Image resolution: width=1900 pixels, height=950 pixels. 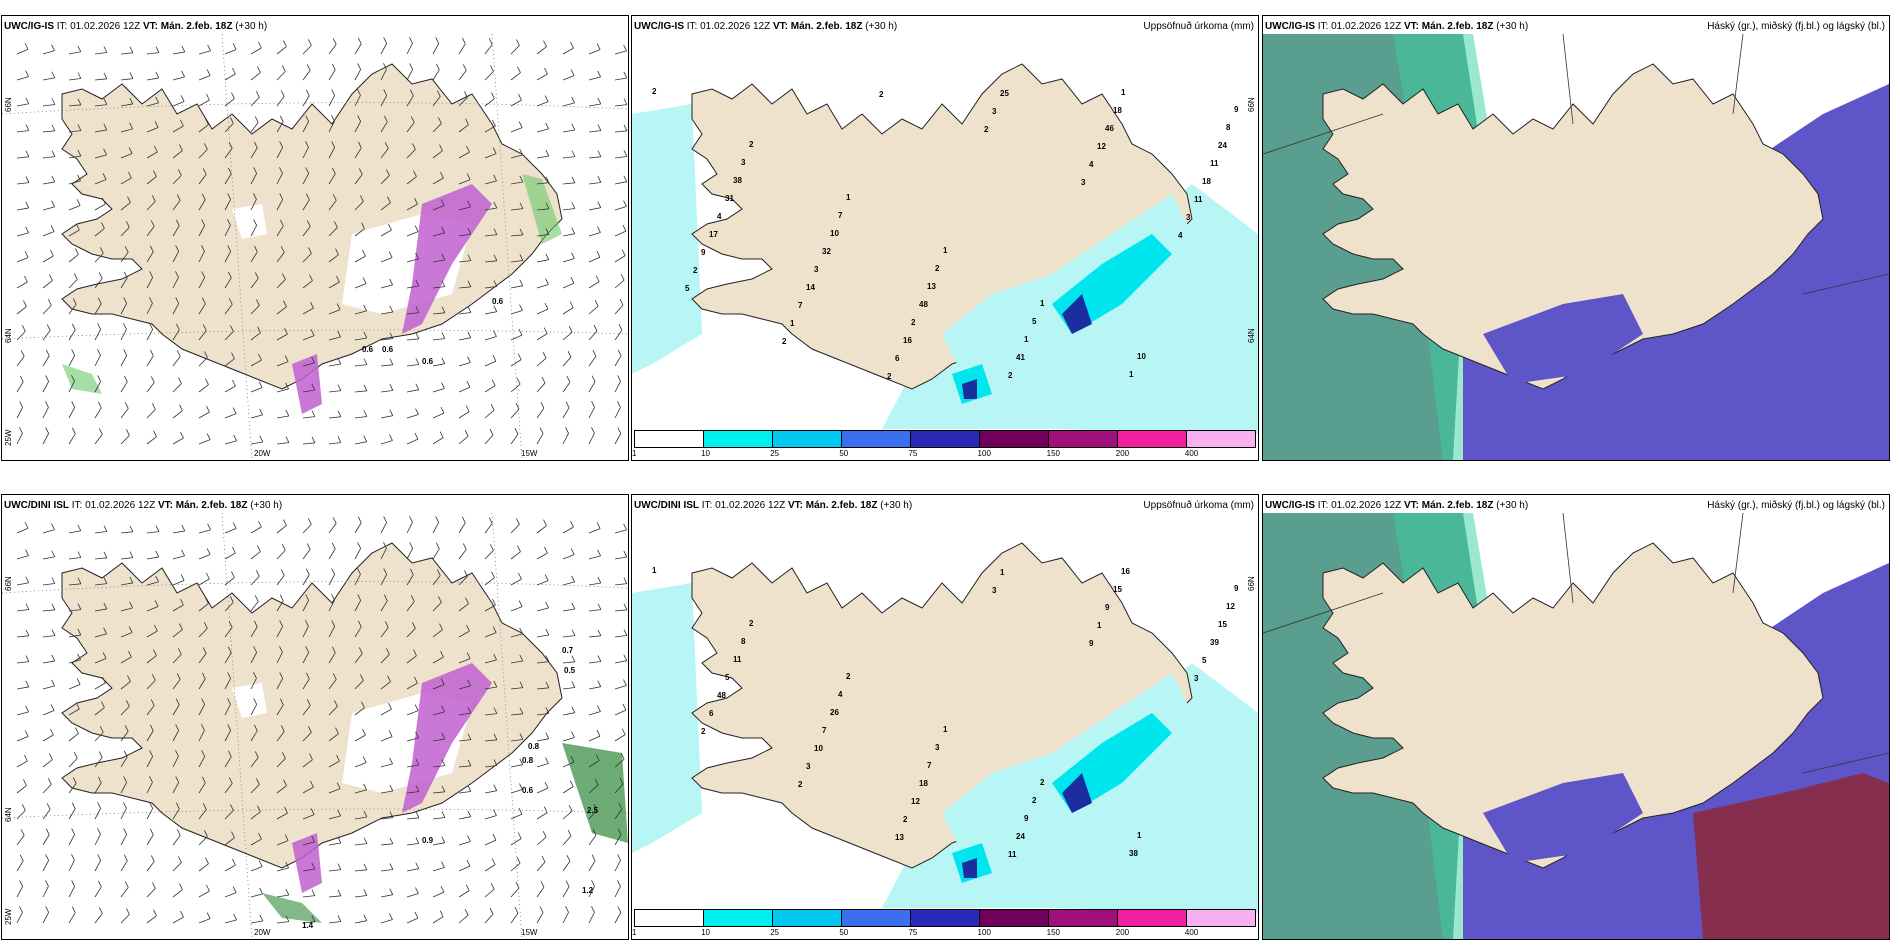 What do you see at coordinates (1125, 571) in the screenshot?
I see `precip-value-label: 16` at bounding box center [1125, 571].